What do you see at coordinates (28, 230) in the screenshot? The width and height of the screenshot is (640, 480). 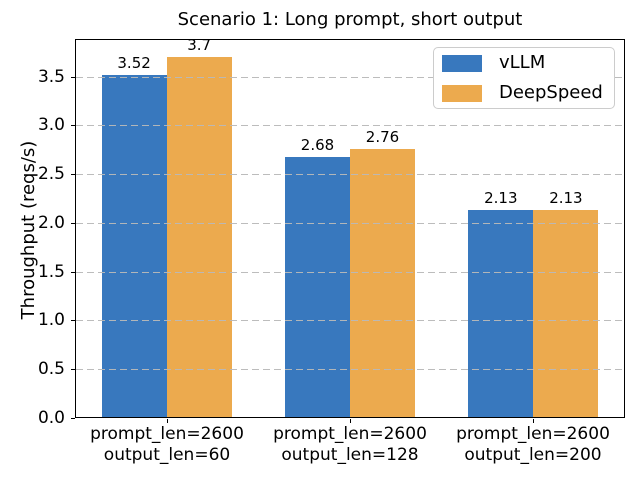 I see `y-axis-label: Throughput (reqs/s)` at bounding box center [28, 230].